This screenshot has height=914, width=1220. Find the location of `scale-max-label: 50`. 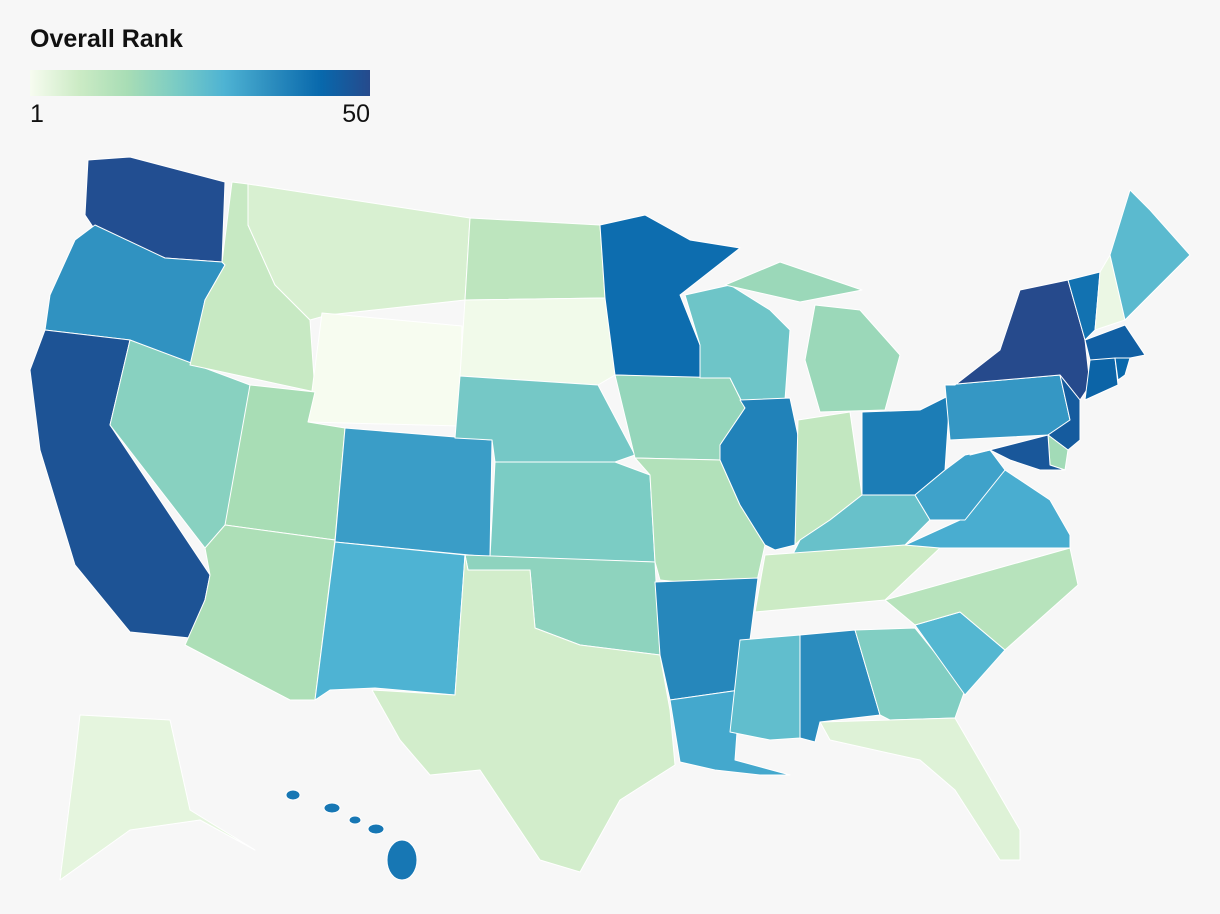

scale-max-label: 50 is located at coordinates (356, 114).